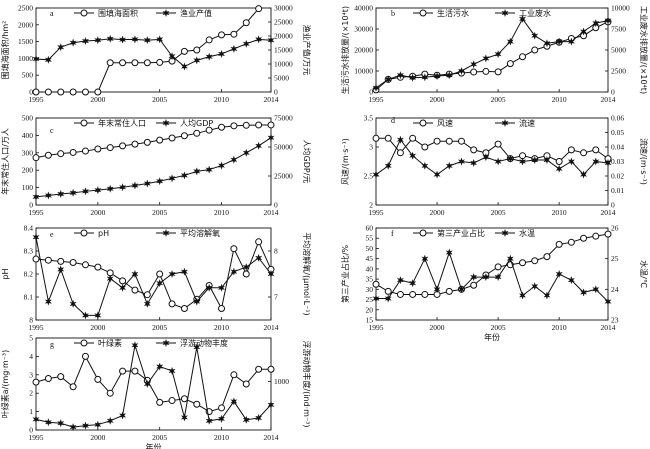 The image size is (650, 449). What do you see at coordinates (196, 13) in the screenshot?
I see `legend-label: 渔业产值` at bounding box center [196, 13].